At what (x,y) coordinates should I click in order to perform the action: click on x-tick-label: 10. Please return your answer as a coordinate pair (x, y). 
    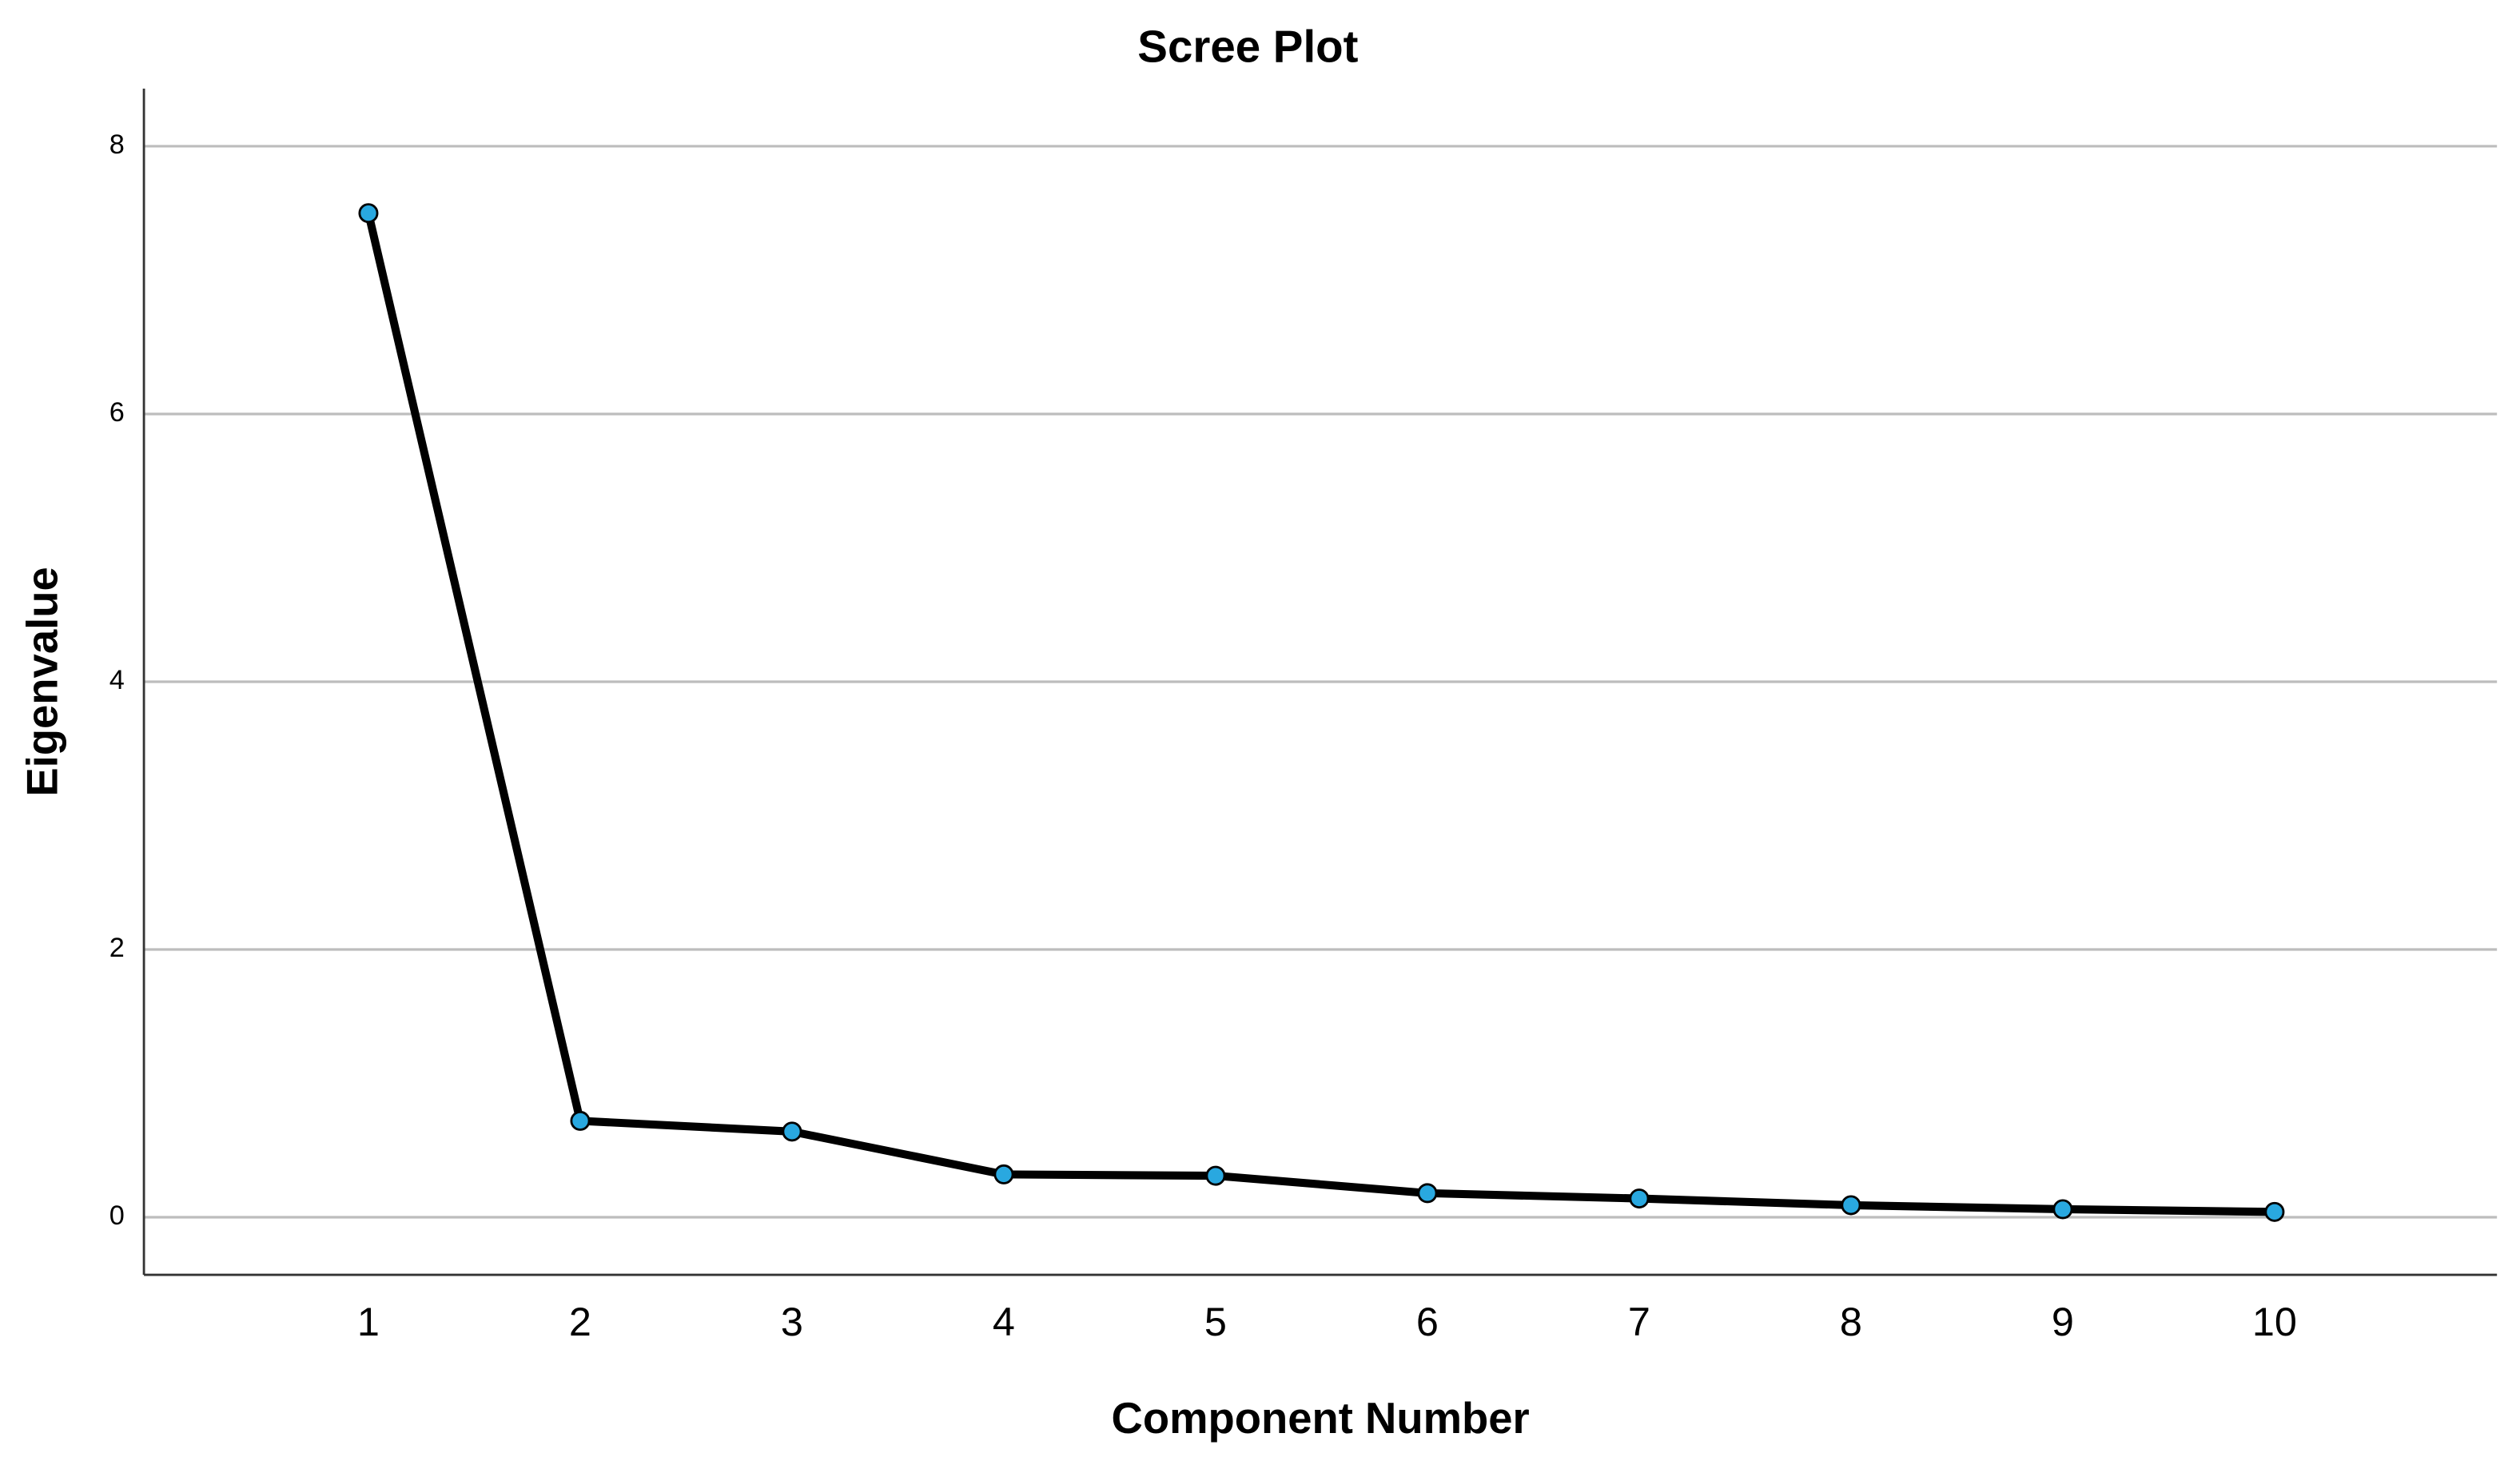
    Looking at the image, I should click on (2274, 1321).